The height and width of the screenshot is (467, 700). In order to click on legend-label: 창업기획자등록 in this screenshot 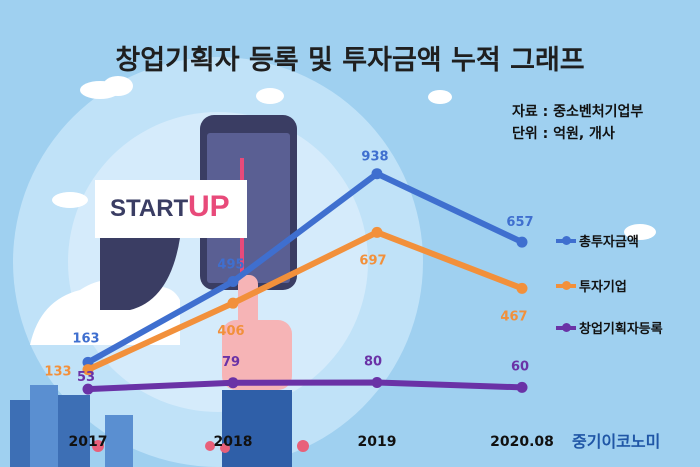, I will do `click(621, 329)`.